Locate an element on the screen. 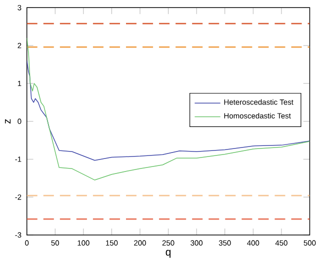 Image resolution: width=321 pixels, height=263 pixels. x-axis-title: q is located at coordinates (168, 254).